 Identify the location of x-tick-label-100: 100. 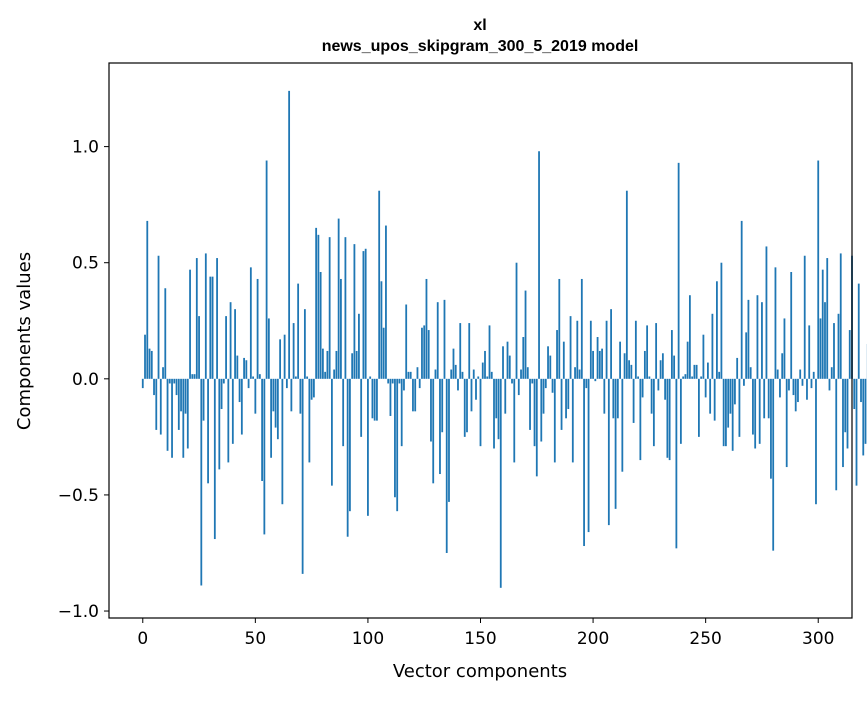
(368, 639).